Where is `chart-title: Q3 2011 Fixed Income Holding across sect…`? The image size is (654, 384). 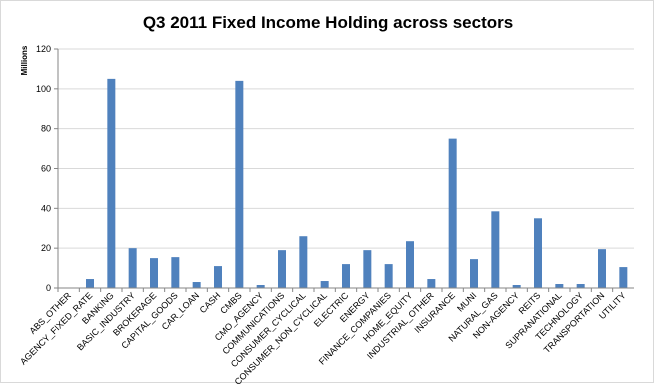 chart-title: Q3 2011 Fixed Income Holding across sect… is located at coordinates (328, 22).